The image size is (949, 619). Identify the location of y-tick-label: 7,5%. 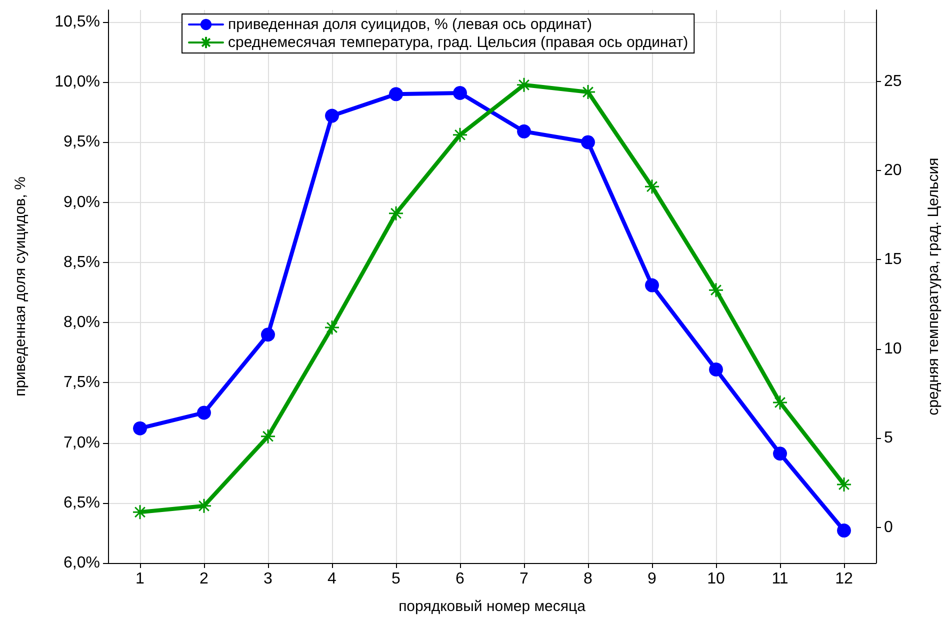
(82, 383).